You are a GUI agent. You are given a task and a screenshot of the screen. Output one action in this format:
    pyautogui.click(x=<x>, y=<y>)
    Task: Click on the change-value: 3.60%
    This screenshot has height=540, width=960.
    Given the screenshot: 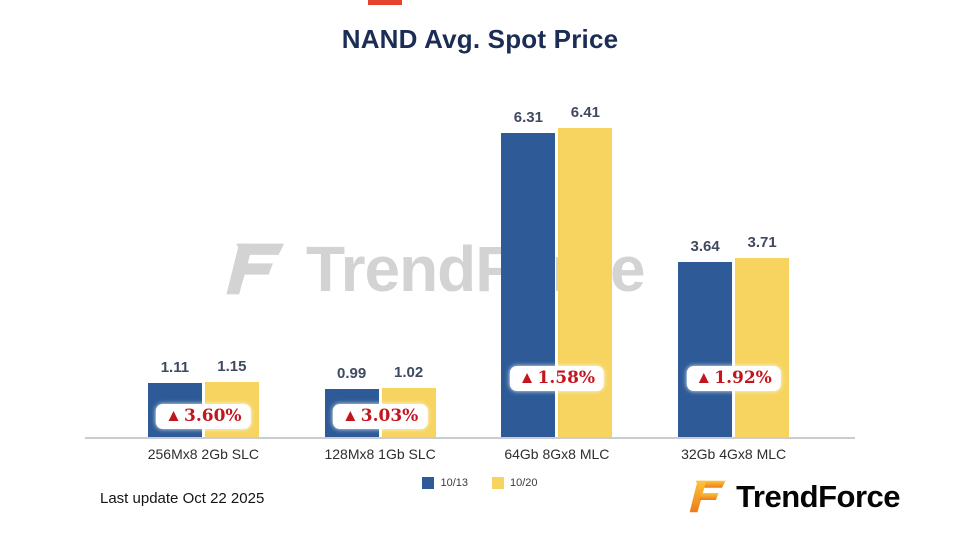 What is the action you would take?
    pyautogui.click(x=213, y=416)
    